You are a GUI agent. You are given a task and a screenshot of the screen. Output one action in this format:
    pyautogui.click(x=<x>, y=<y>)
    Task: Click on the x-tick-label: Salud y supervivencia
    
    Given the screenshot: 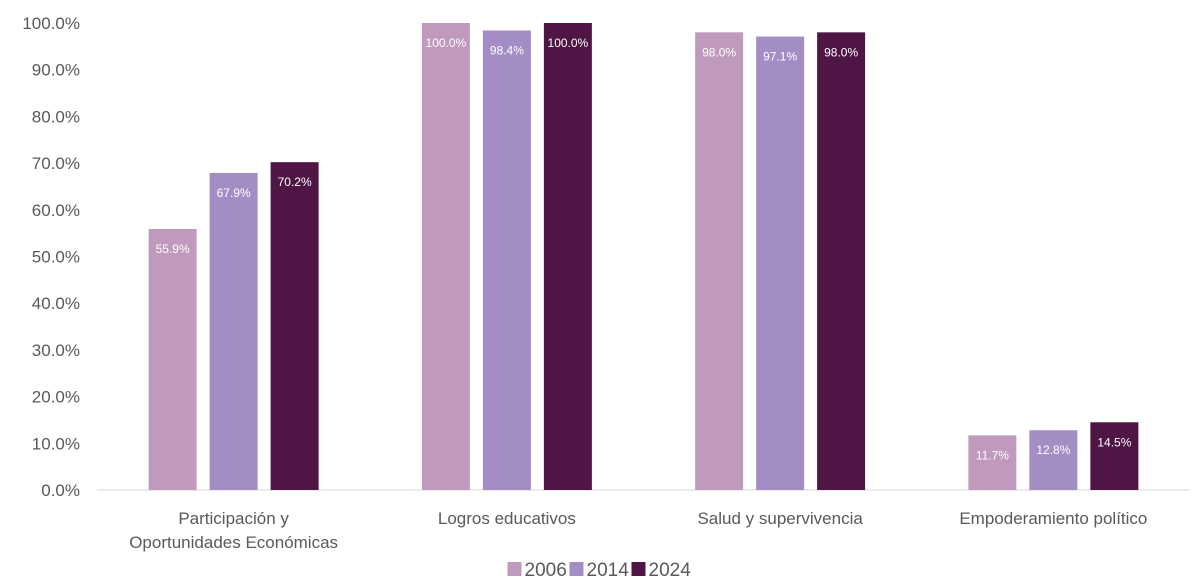 What is the action you would take?
    pyautogui.click(x=780, y=518)
    